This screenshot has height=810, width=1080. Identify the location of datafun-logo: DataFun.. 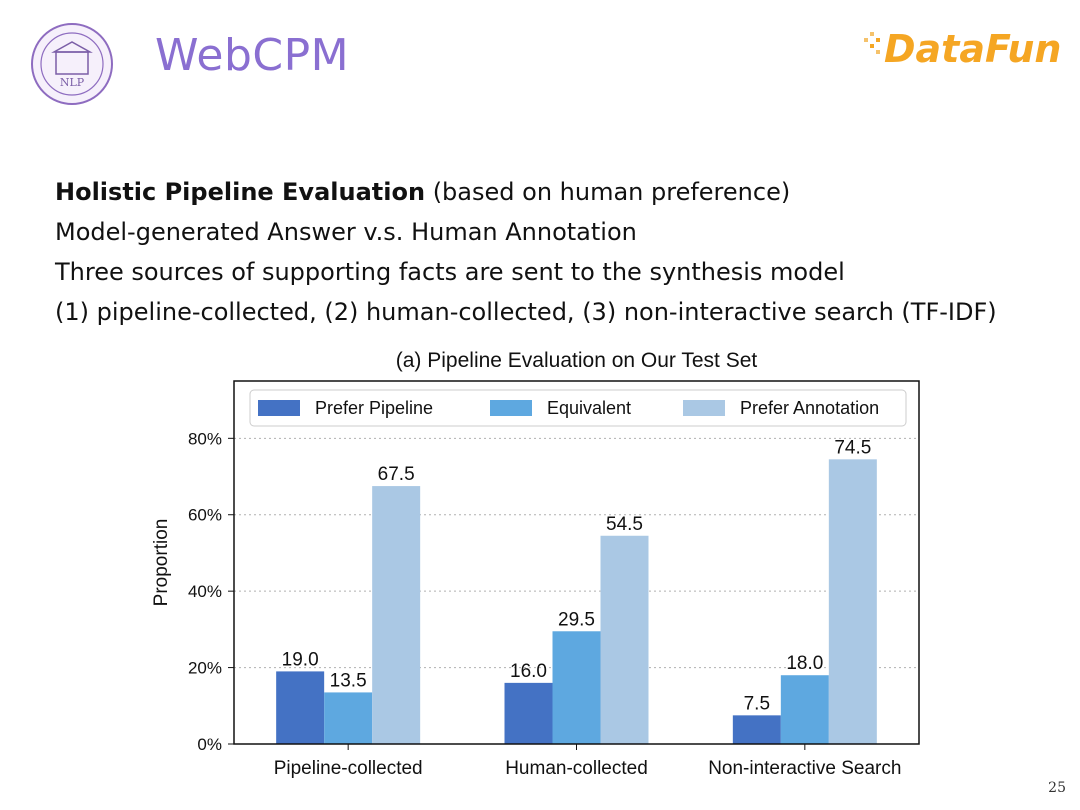
(962, 49).